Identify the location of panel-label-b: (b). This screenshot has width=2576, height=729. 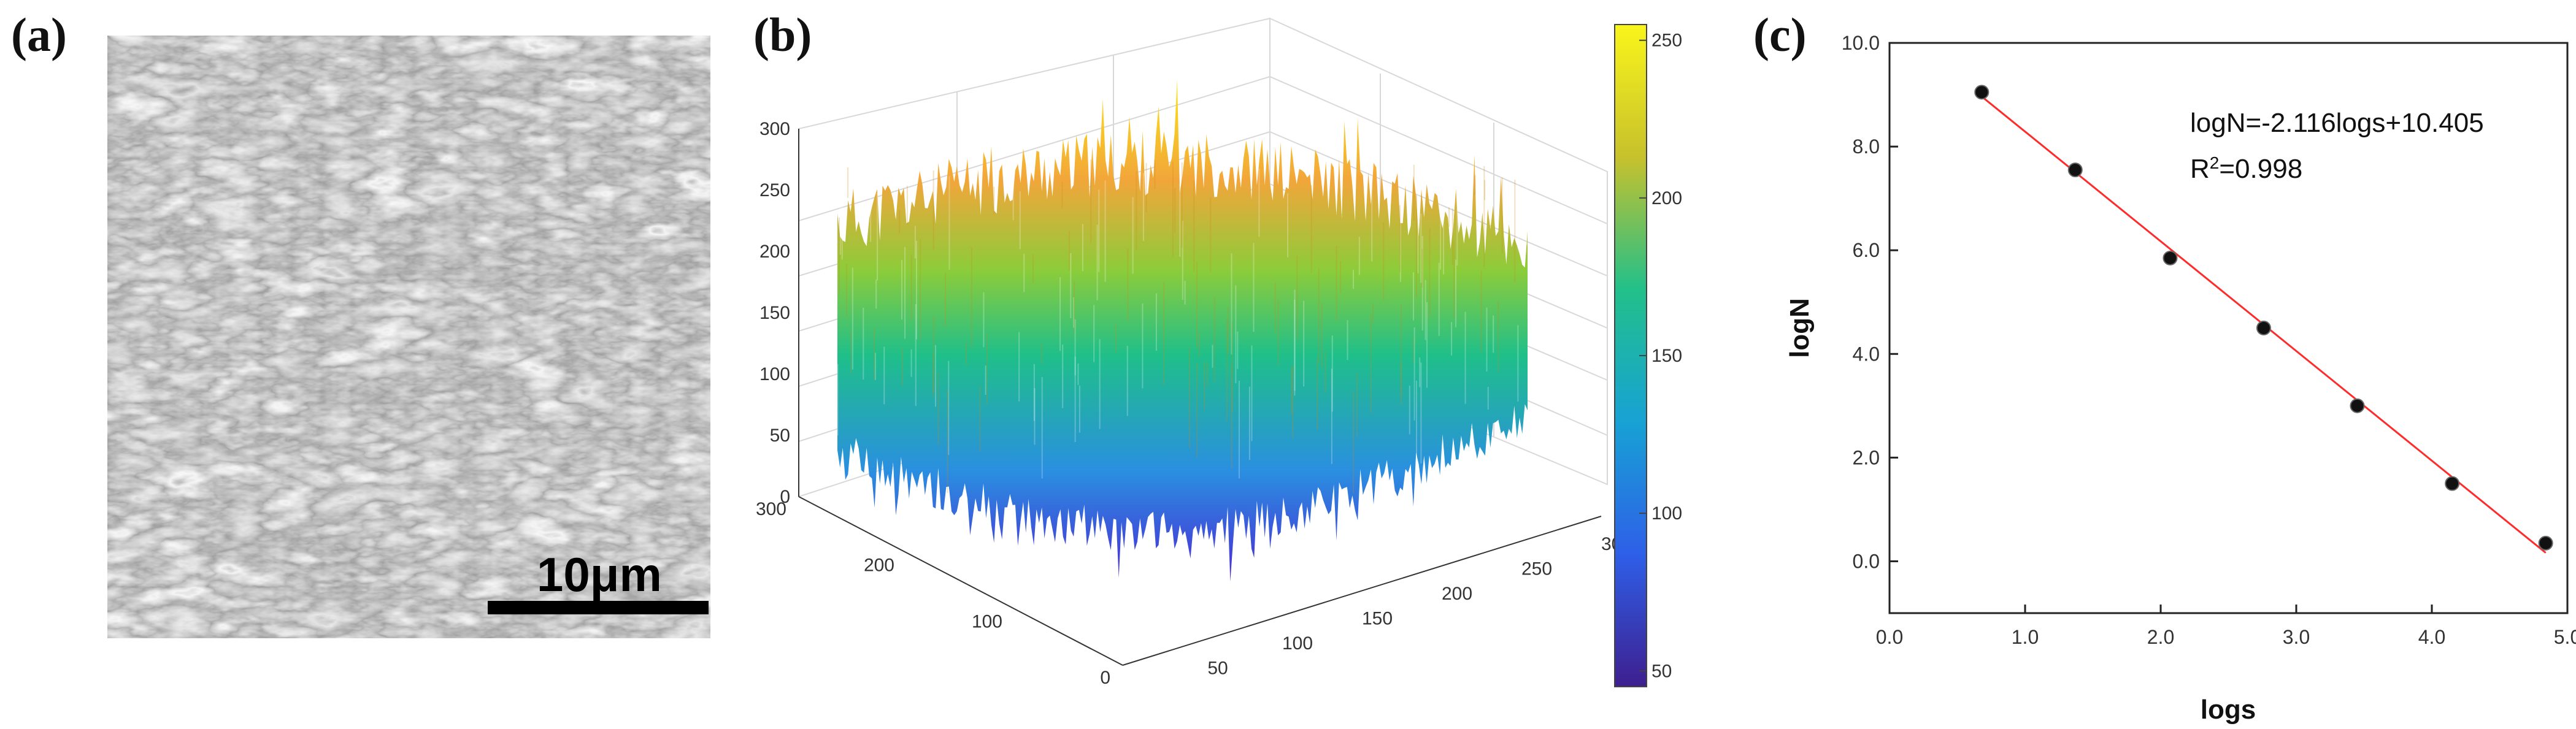
(782, 35).